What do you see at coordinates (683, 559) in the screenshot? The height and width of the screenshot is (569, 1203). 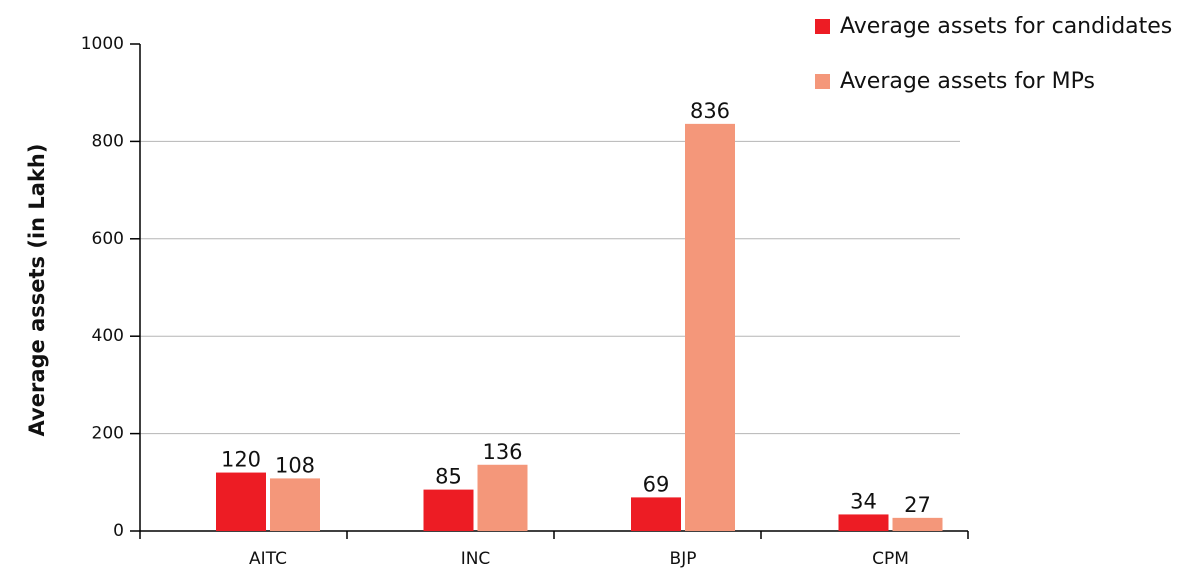 I see `x-tick-label: BJP` at bounding box center [683, 559].